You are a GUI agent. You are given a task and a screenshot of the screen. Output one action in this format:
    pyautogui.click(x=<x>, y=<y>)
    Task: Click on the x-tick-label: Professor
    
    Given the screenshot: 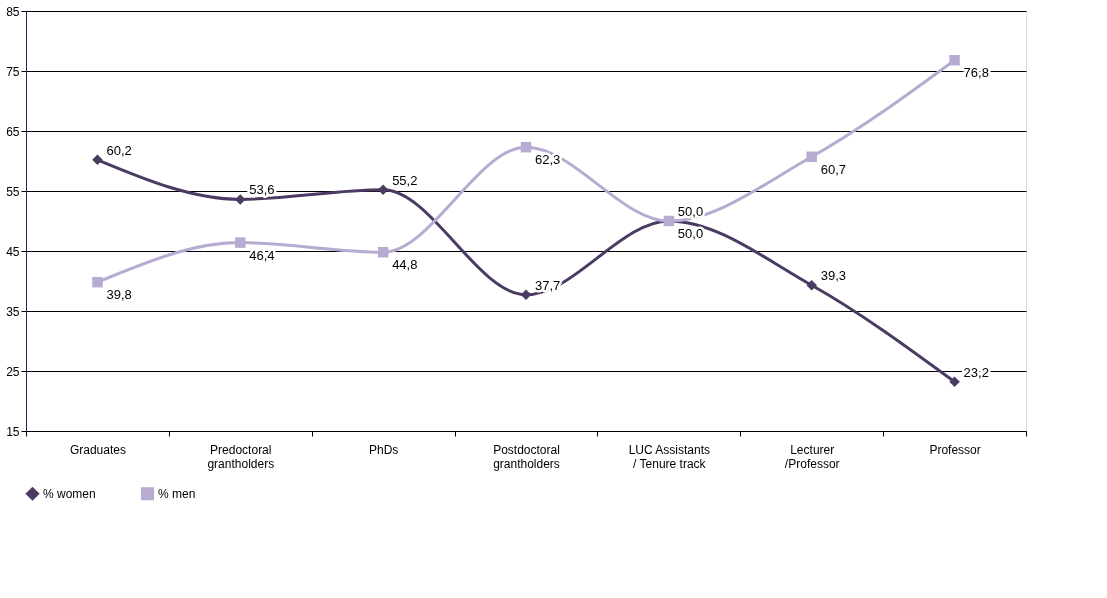 What is the action you would take?
    pyautogui.click(x=955, y=449)
    